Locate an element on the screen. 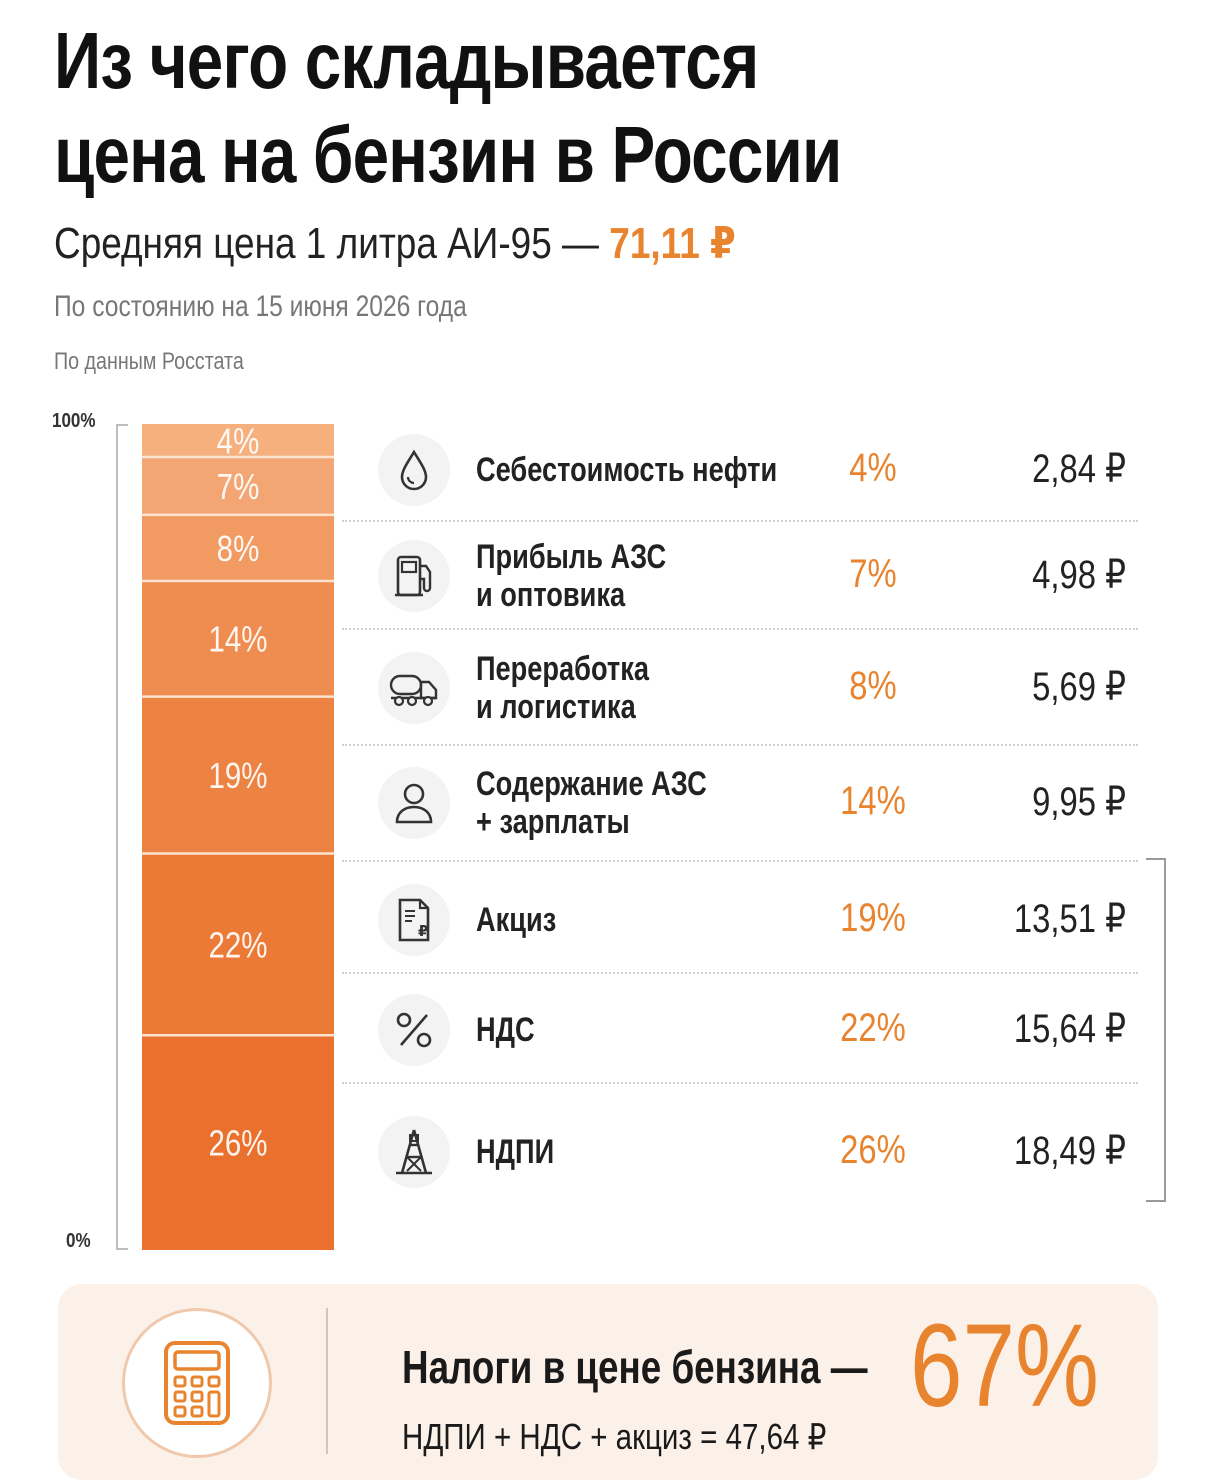  row-label-line-1: Переработка is located at coordinates (562, 669).